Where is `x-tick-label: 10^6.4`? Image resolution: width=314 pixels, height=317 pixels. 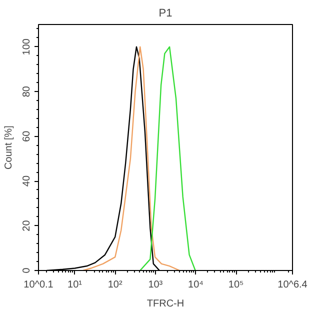
x-tick-label: 10^6.4 is located at coordinates (293, 285).